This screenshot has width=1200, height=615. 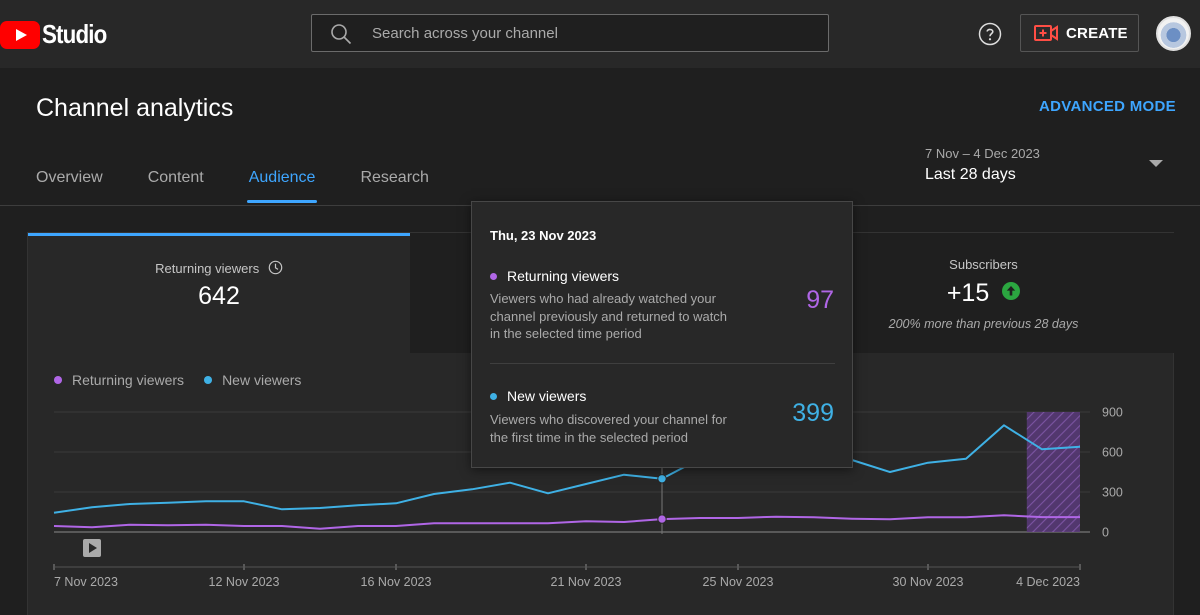 What do you see at coordinates (983, 264) in the screenshot?
I see `metric-label: Subscribers` at bounding box center [983, 264].